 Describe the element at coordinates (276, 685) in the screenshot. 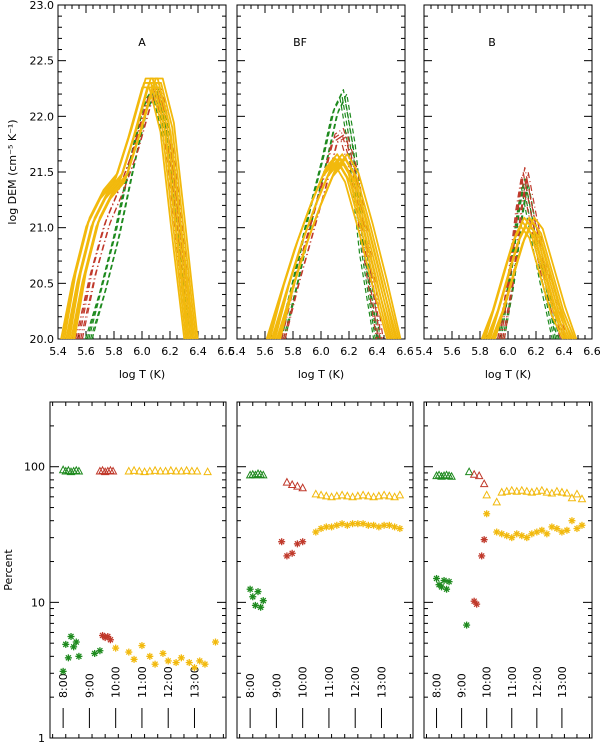

I see `time-label: 9:00` at that location.